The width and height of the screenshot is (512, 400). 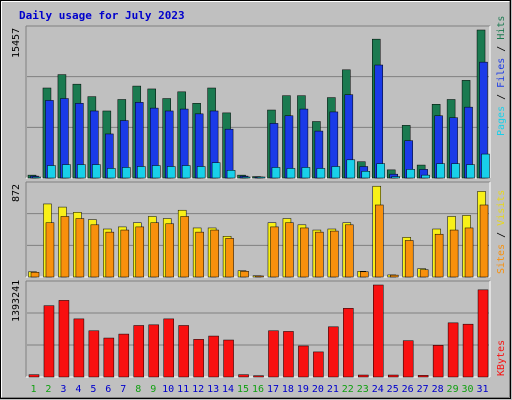 I want to click on day-label: 17, so click(x=273, y=389).